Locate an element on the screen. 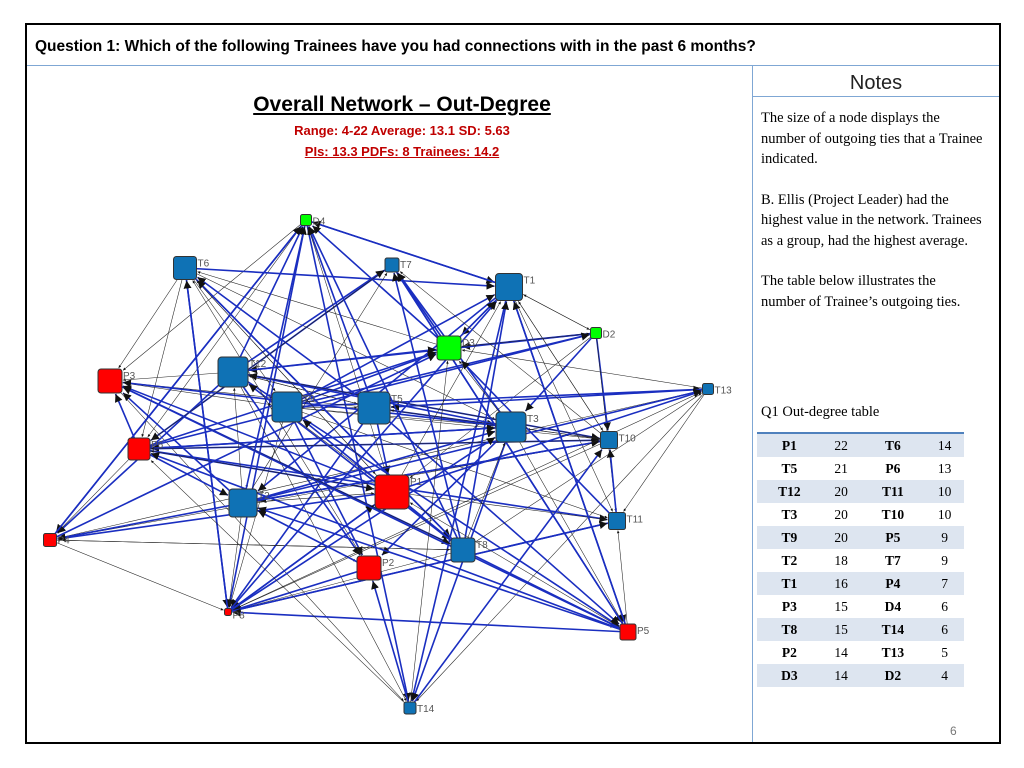 This screenshot has height=768, width=1024. node-p3 is located at coordinates (110, 381).